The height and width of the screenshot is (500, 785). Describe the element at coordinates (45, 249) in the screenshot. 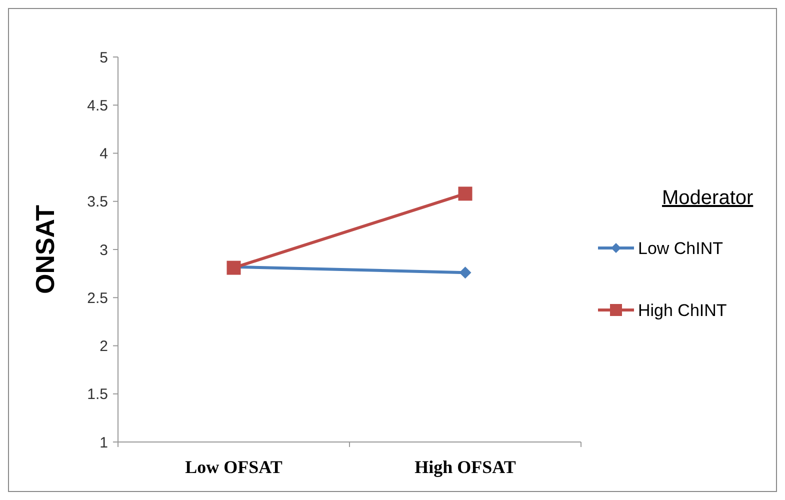

I see `y-axis-title: ONSAT` at that location.